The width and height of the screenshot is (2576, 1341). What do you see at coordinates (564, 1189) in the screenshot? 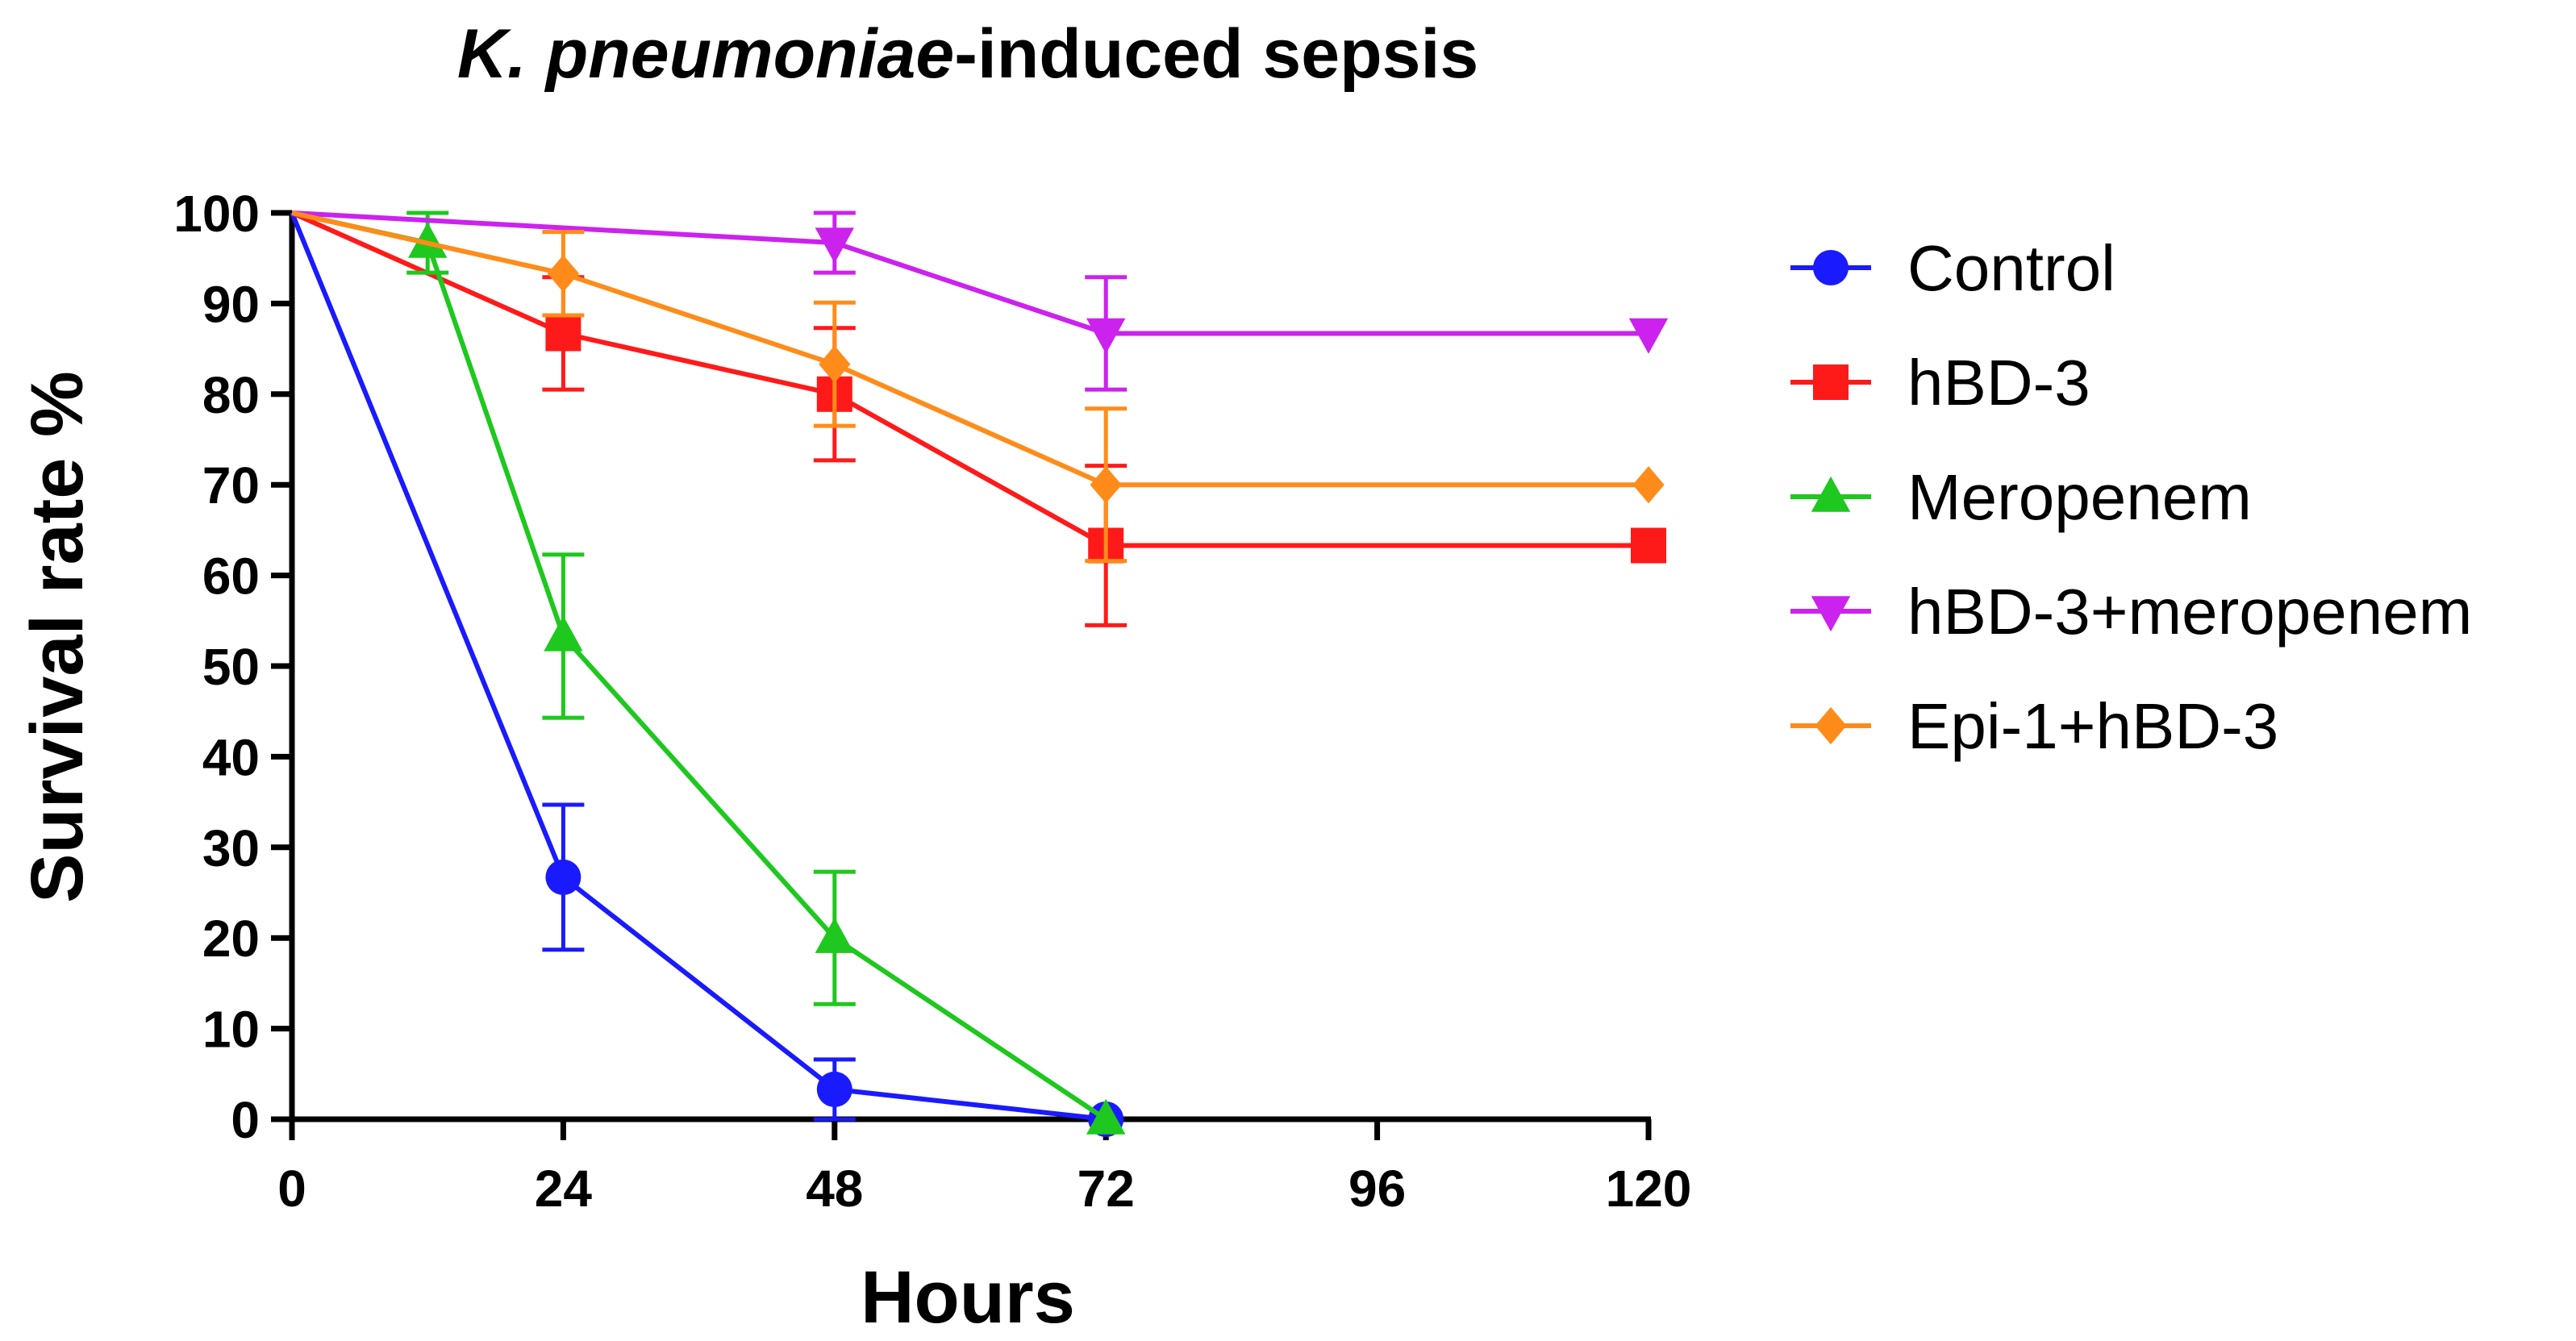
I see `x-tick-label: 24` at bounding box center [564, 1189].